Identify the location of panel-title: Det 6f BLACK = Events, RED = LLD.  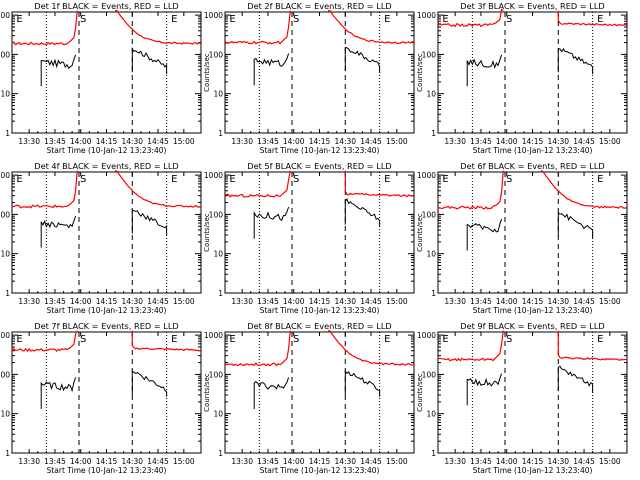
(532, 166).